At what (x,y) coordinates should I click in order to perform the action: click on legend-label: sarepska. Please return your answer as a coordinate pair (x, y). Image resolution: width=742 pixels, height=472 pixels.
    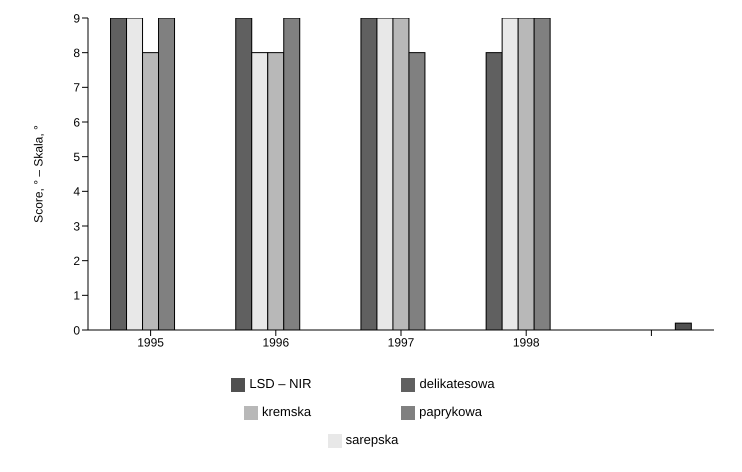
    Looking at the image, I should click on (372, 439).